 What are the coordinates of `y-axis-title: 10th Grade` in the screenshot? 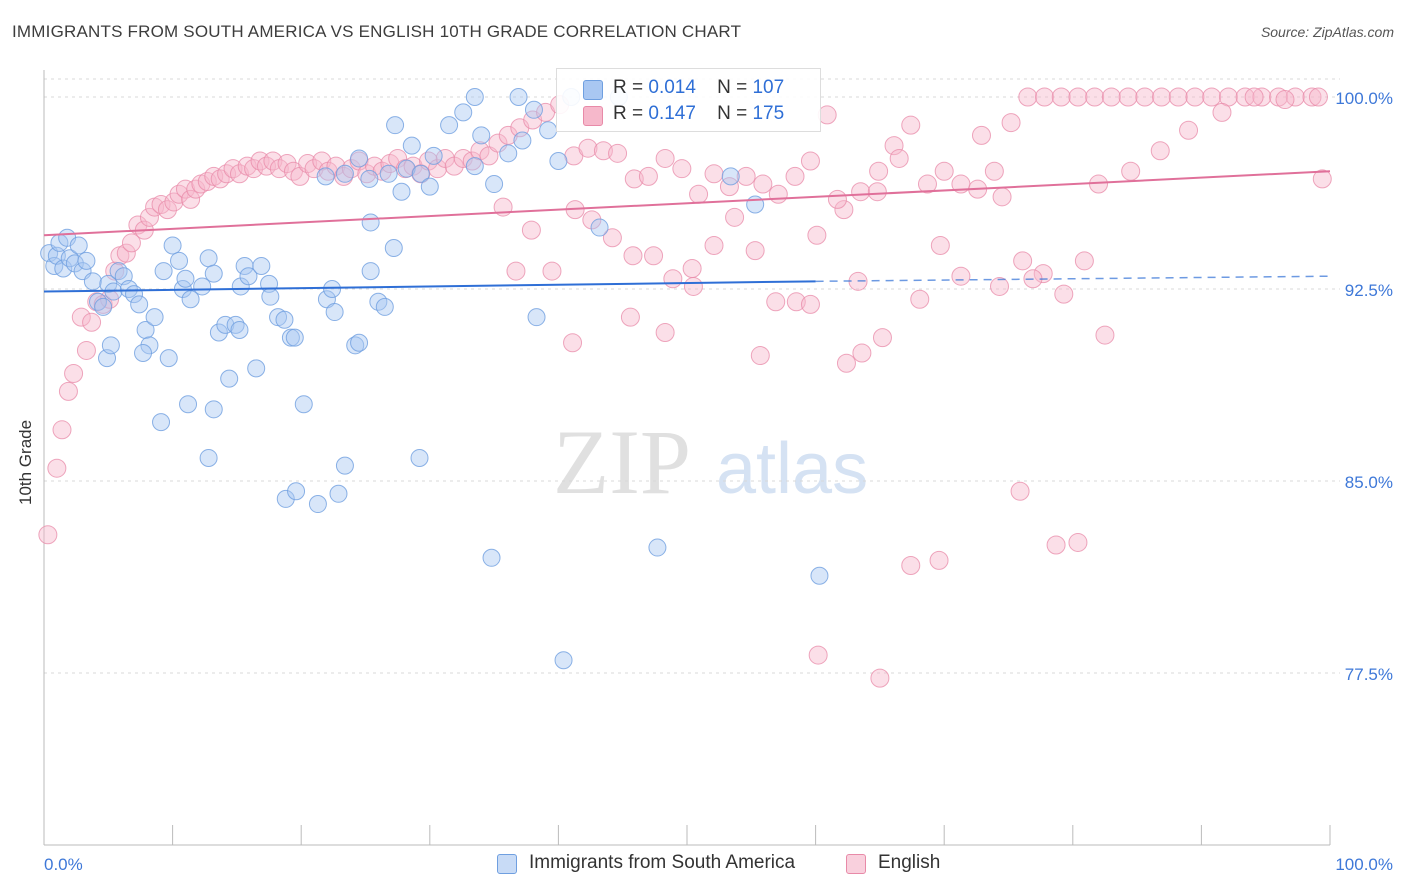 It's located at (25, 462).